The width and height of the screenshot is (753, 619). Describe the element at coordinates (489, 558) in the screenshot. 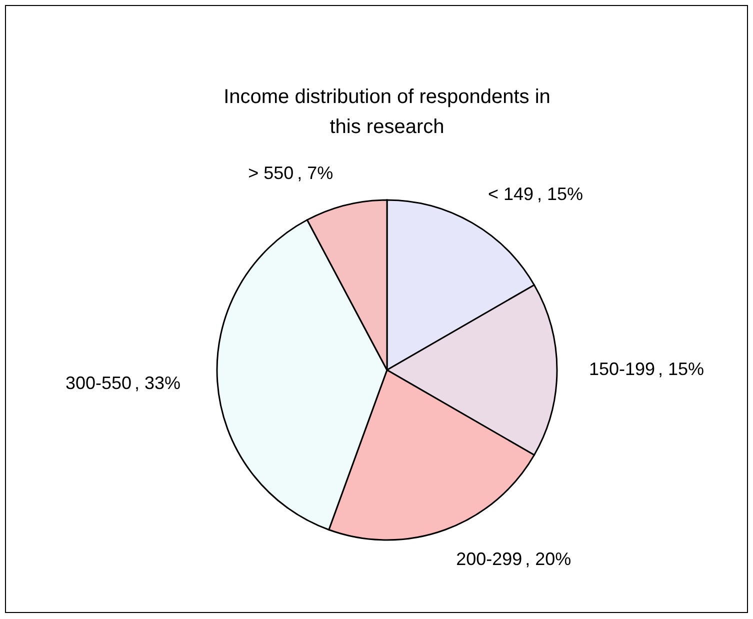

I see `slice-label: 200-299` at that location.